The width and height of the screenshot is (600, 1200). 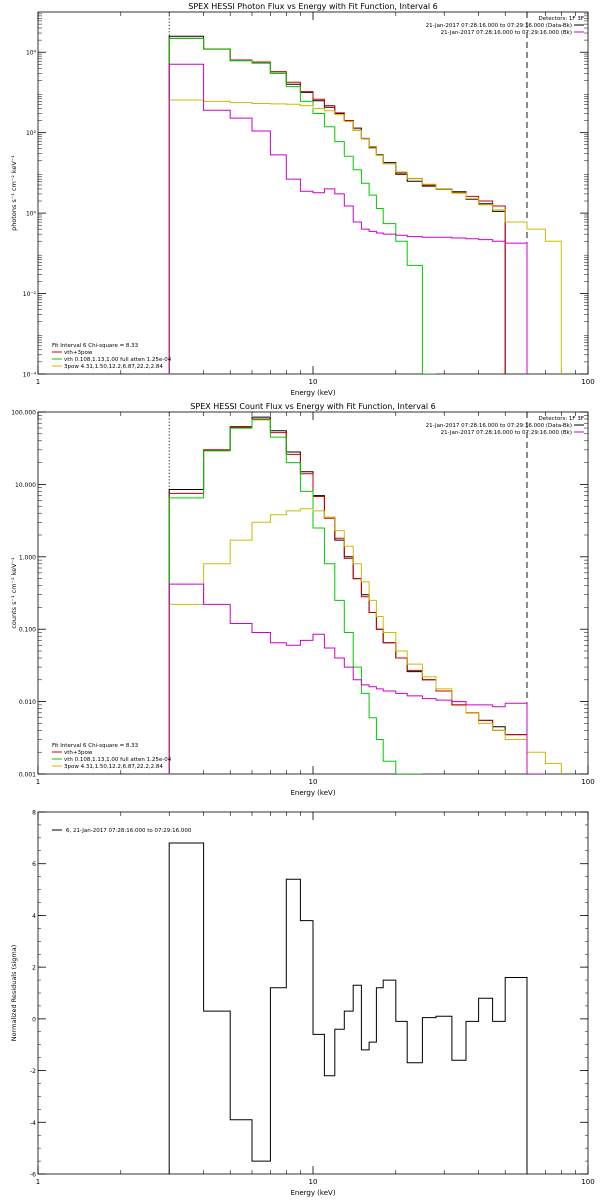 What do you see at coordinates (34, 1019) in the screenshot?
I see `y-tick-label: 0` at bounding box center [34, 1019].